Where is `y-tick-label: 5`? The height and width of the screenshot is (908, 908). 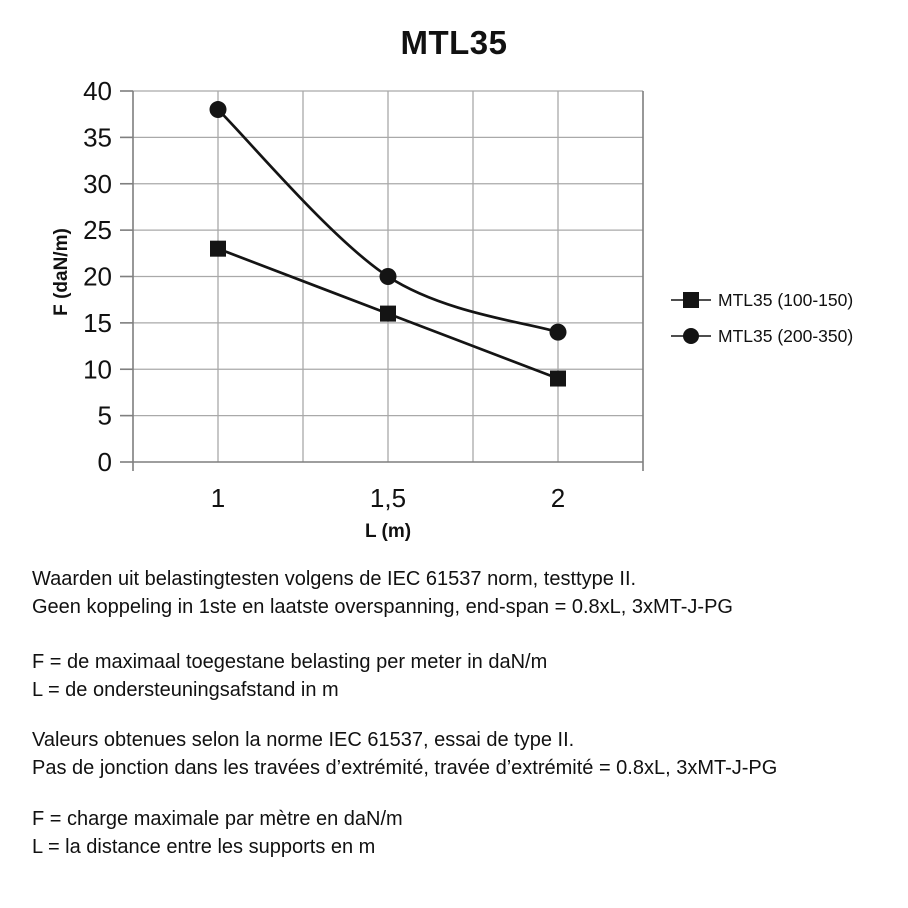 y-tick-label: 5 is located at coordinates (105, 416).